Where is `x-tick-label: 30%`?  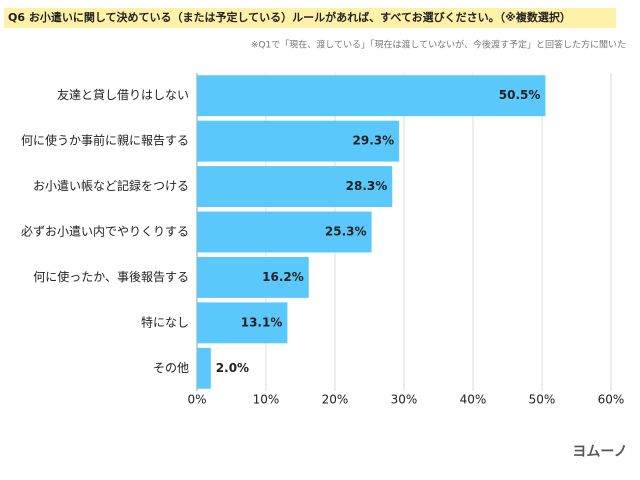
x-tick-label: 30% is located at coordinates (404, 400).